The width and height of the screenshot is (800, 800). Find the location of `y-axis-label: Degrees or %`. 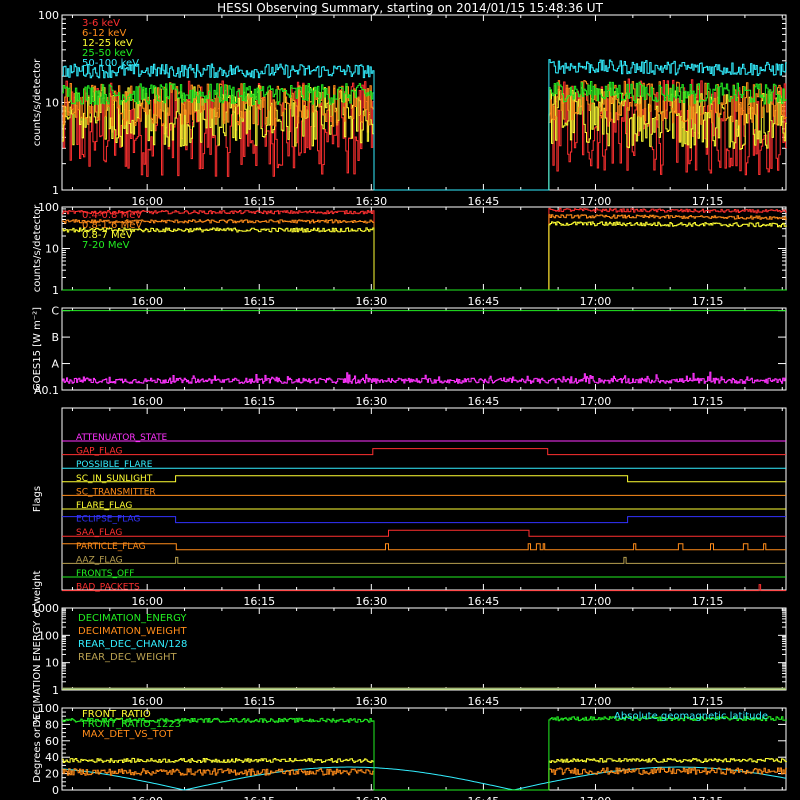

y-axis-label: Degrees or % is located at coordinates (37, 749).